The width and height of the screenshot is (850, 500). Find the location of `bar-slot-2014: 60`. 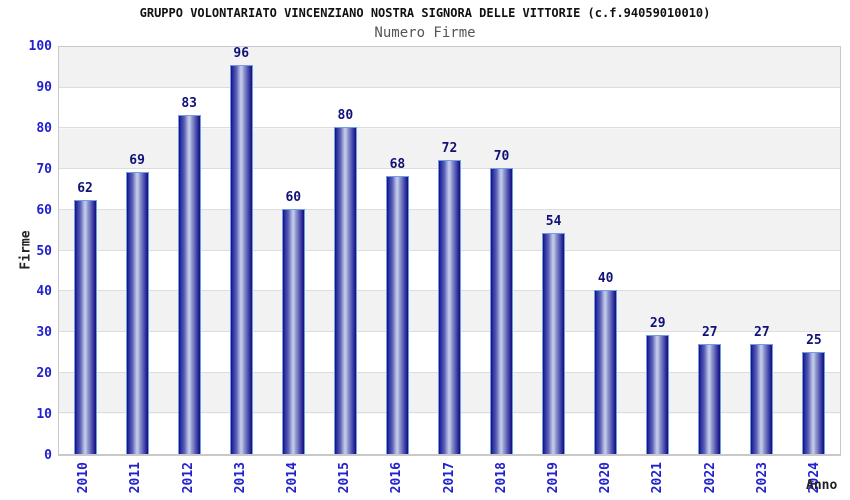

bar-slot-2014: 60 is located at coordinates (293, 250).